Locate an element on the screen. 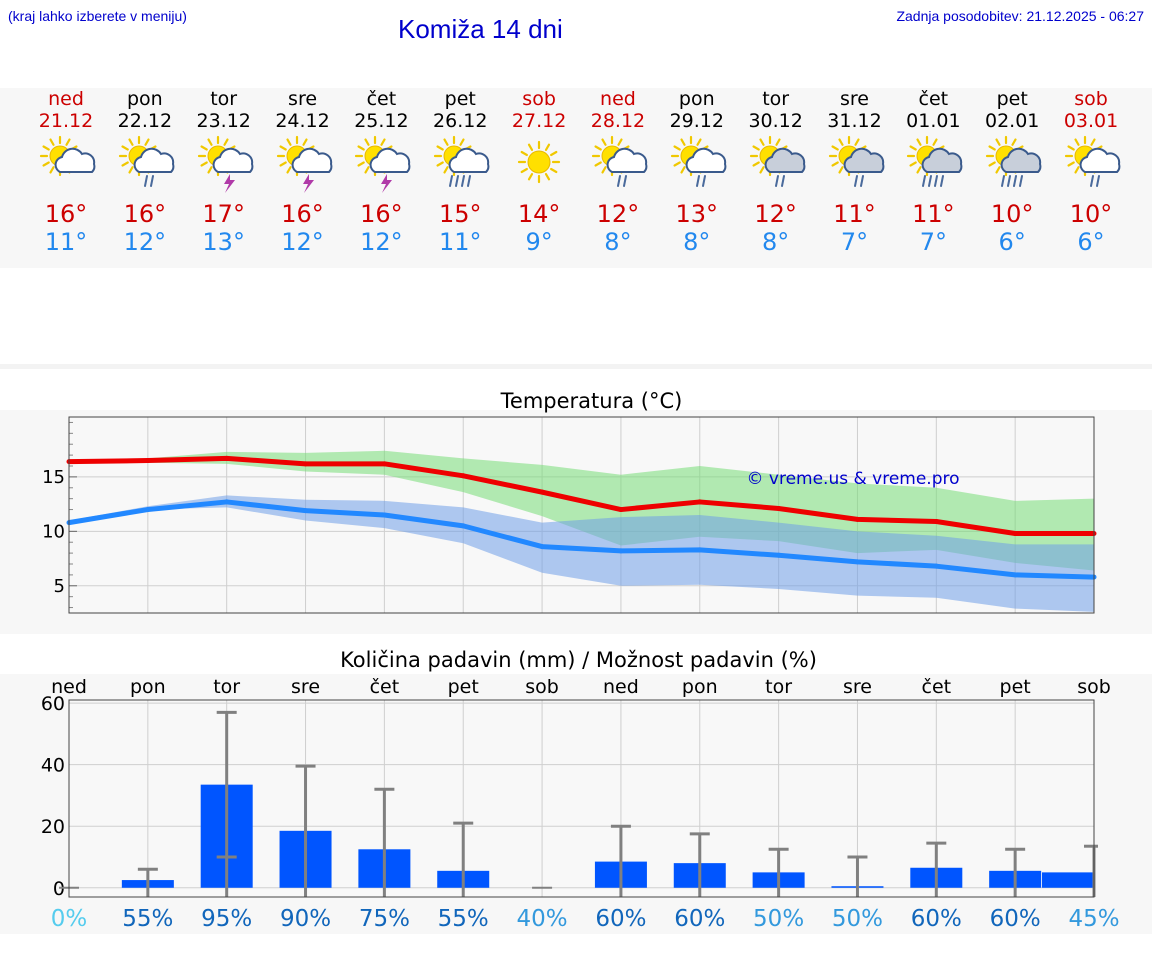  day-column: pon 22.12 16° 12° is located at coordinates (145, 172).